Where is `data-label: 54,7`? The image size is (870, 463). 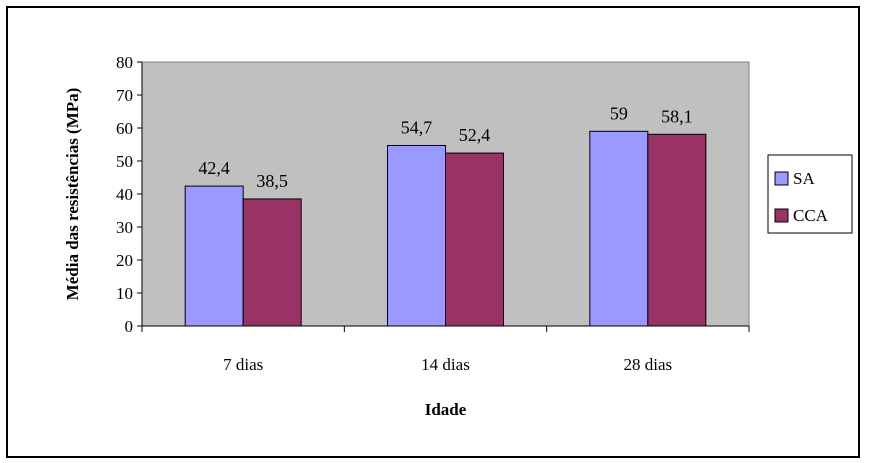 data-label: 54,7 is located at coordinates (417, 127).